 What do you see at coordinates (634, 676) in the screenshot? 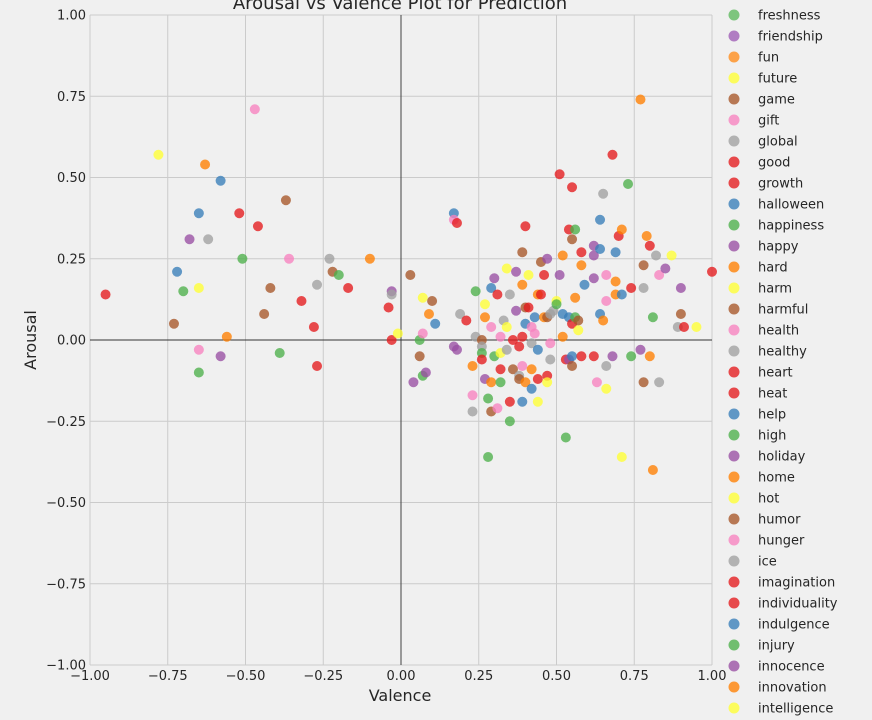
I see `x-tick-label: 0.75` at bounding box center [634, 676].